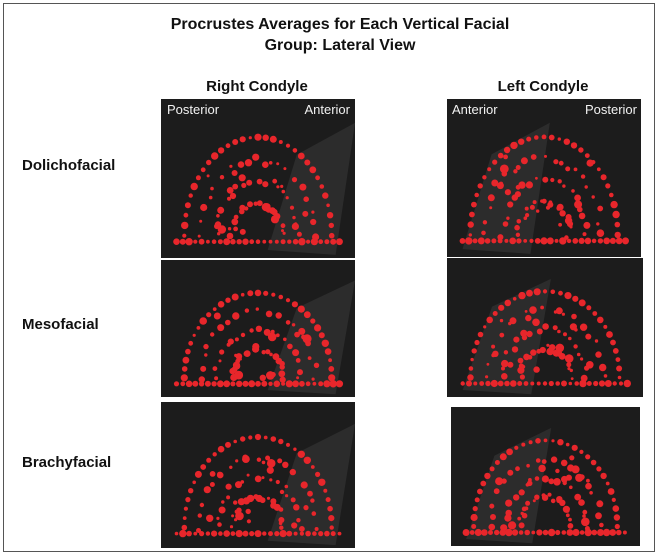  What do you see at coordinates (340, 45) in the screenshot?
I see `title-line-2: Group: Lateral View` at bounding box center [340, 45].